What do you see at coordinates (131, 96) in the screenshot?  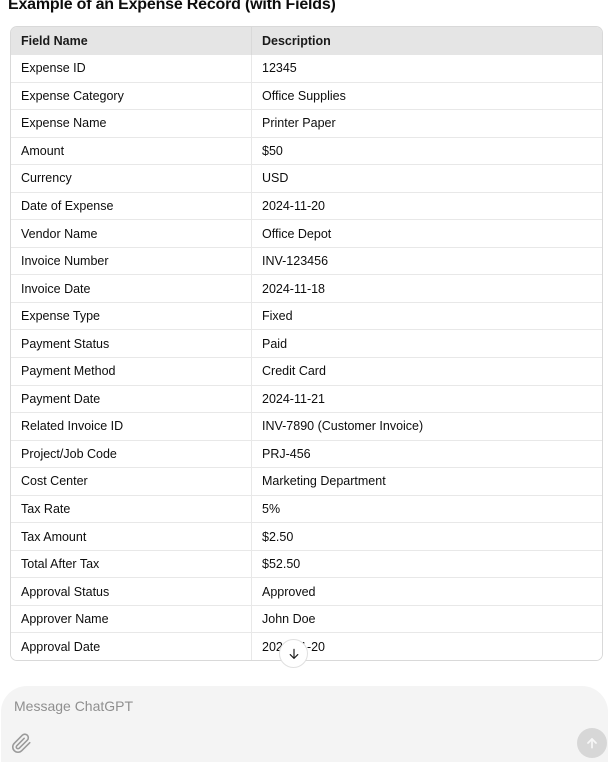 I see `field-name-cell: Expense Category` at bounding box center [131, 96].